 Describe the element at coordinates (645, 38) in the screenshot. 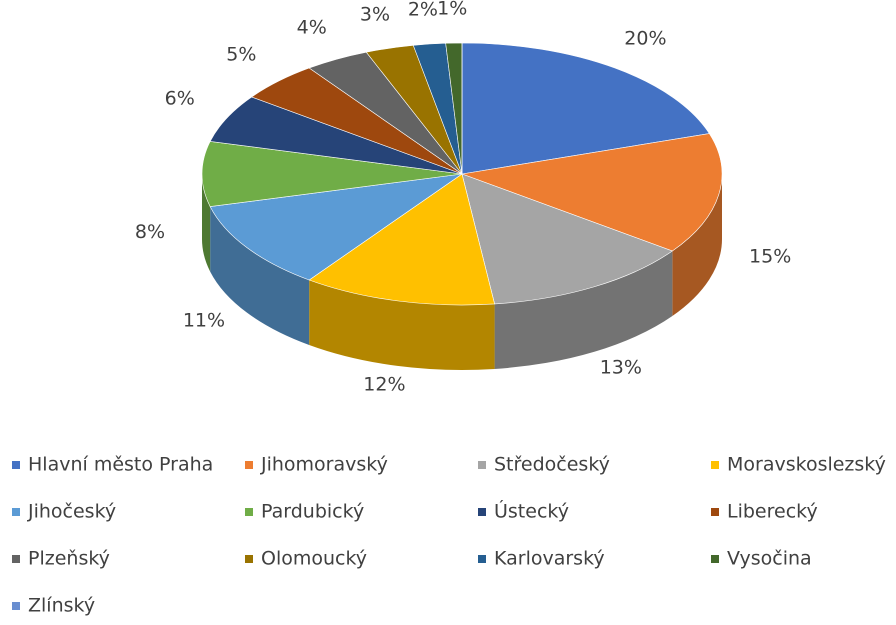

I see `data-label: 20%` at that location.